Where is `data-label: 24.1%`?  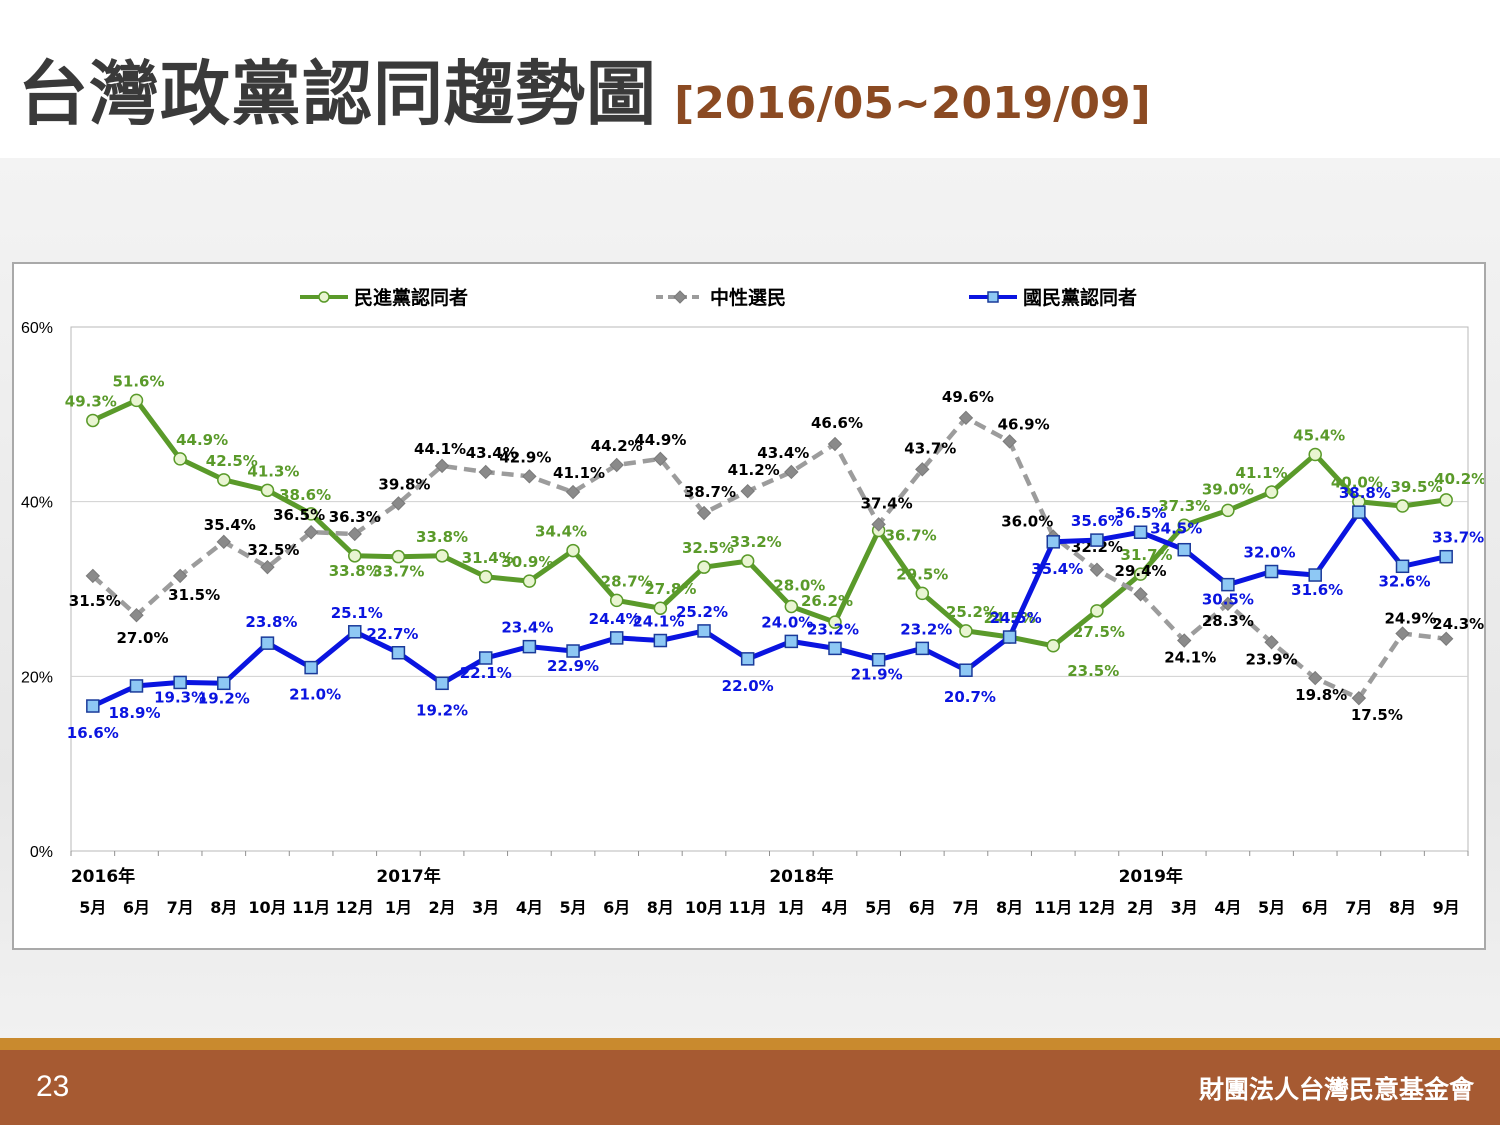
data-label: 24.1% is located at coordinates (1190, 658).